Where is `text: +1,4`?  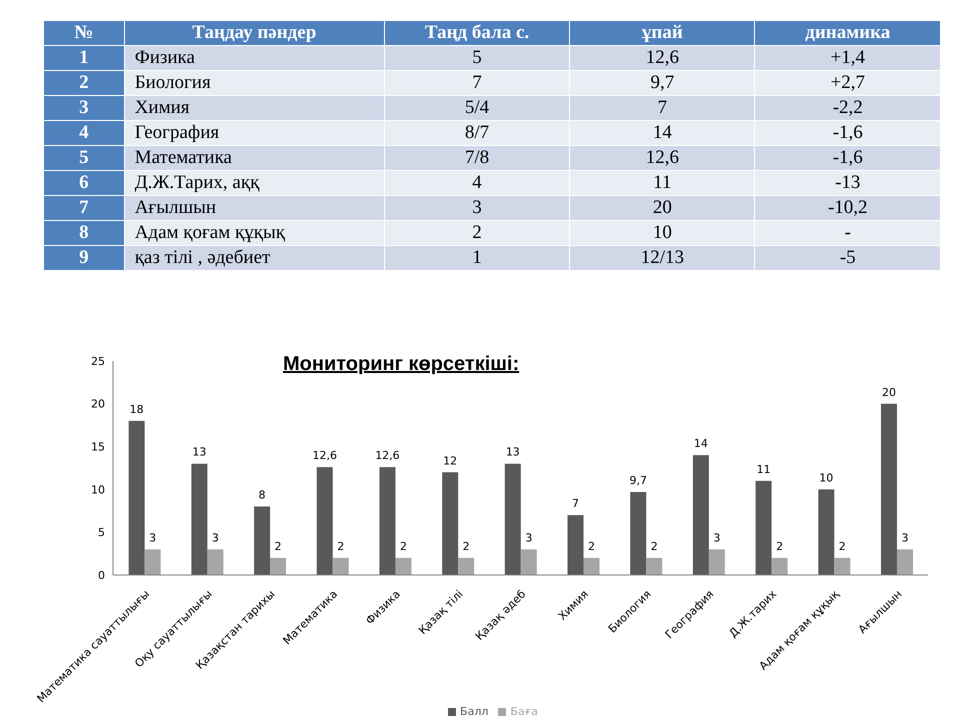
text: +1,4 is located at coordinates (847, 57).